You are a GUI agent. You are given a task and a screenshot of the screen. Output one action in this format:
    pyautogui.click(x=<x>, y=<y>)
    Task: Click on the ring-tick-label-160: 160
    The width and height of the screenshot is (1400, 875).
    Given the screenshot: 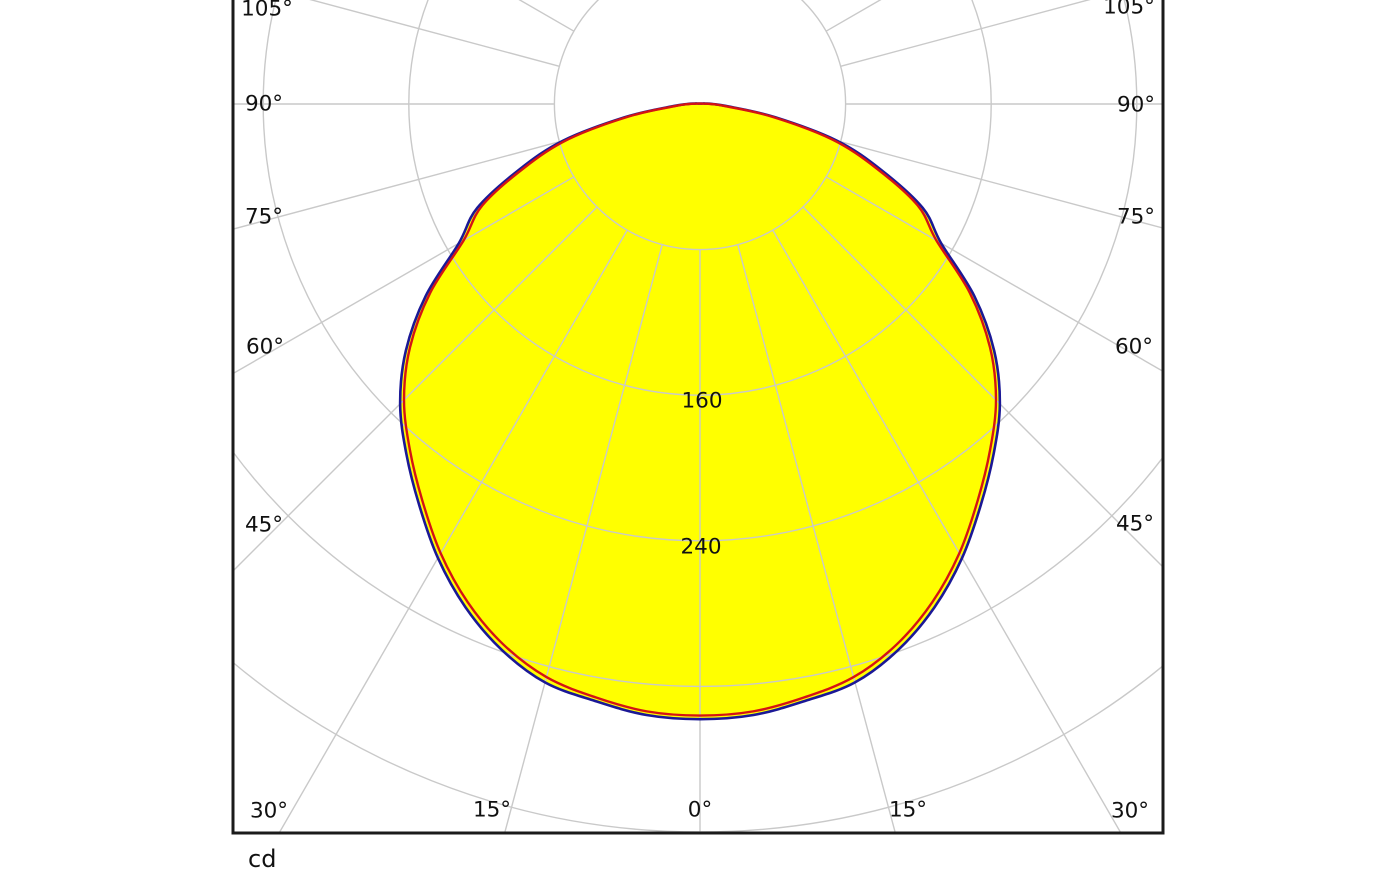 What is the action you would take?
    pyautogui.click(x=701, y=401)
    